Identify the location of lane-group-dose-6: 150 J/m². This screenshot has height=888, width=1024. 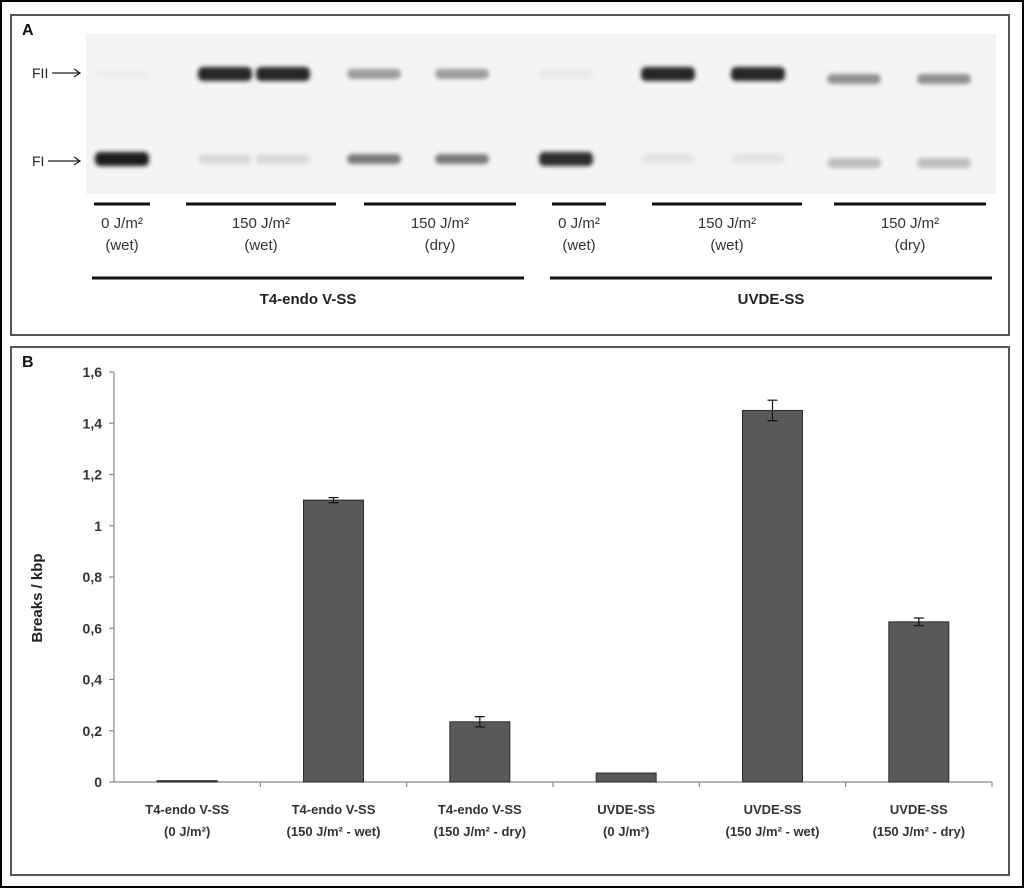
(910, 223).